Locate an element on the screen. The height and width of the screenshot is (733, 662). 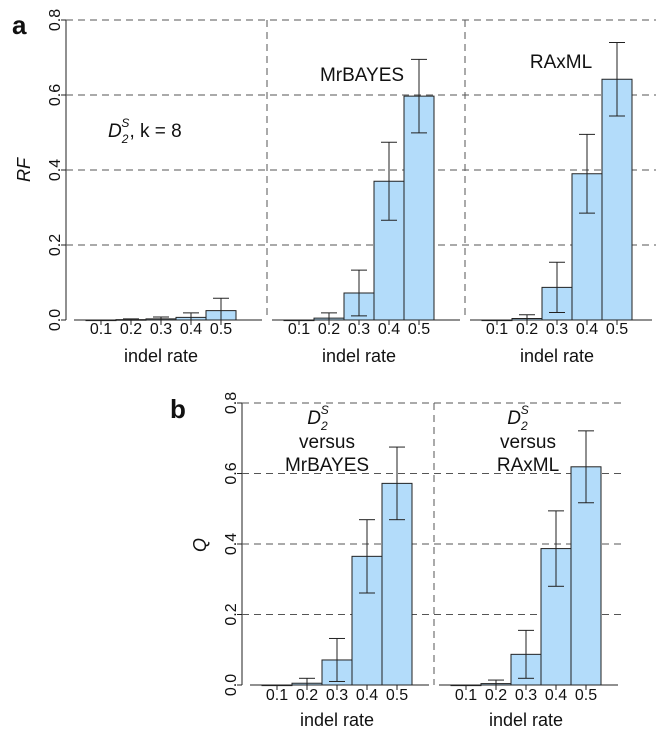
subplot-b-1: 0.1 0.2 0.3 0.4 0.5 indel rate is located at coordinates (339, 588).